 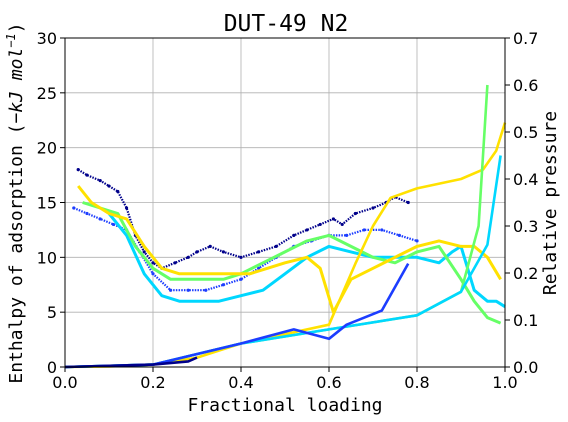 I want to click on x-tick-label: 0.0, so click(x=64, y=382).